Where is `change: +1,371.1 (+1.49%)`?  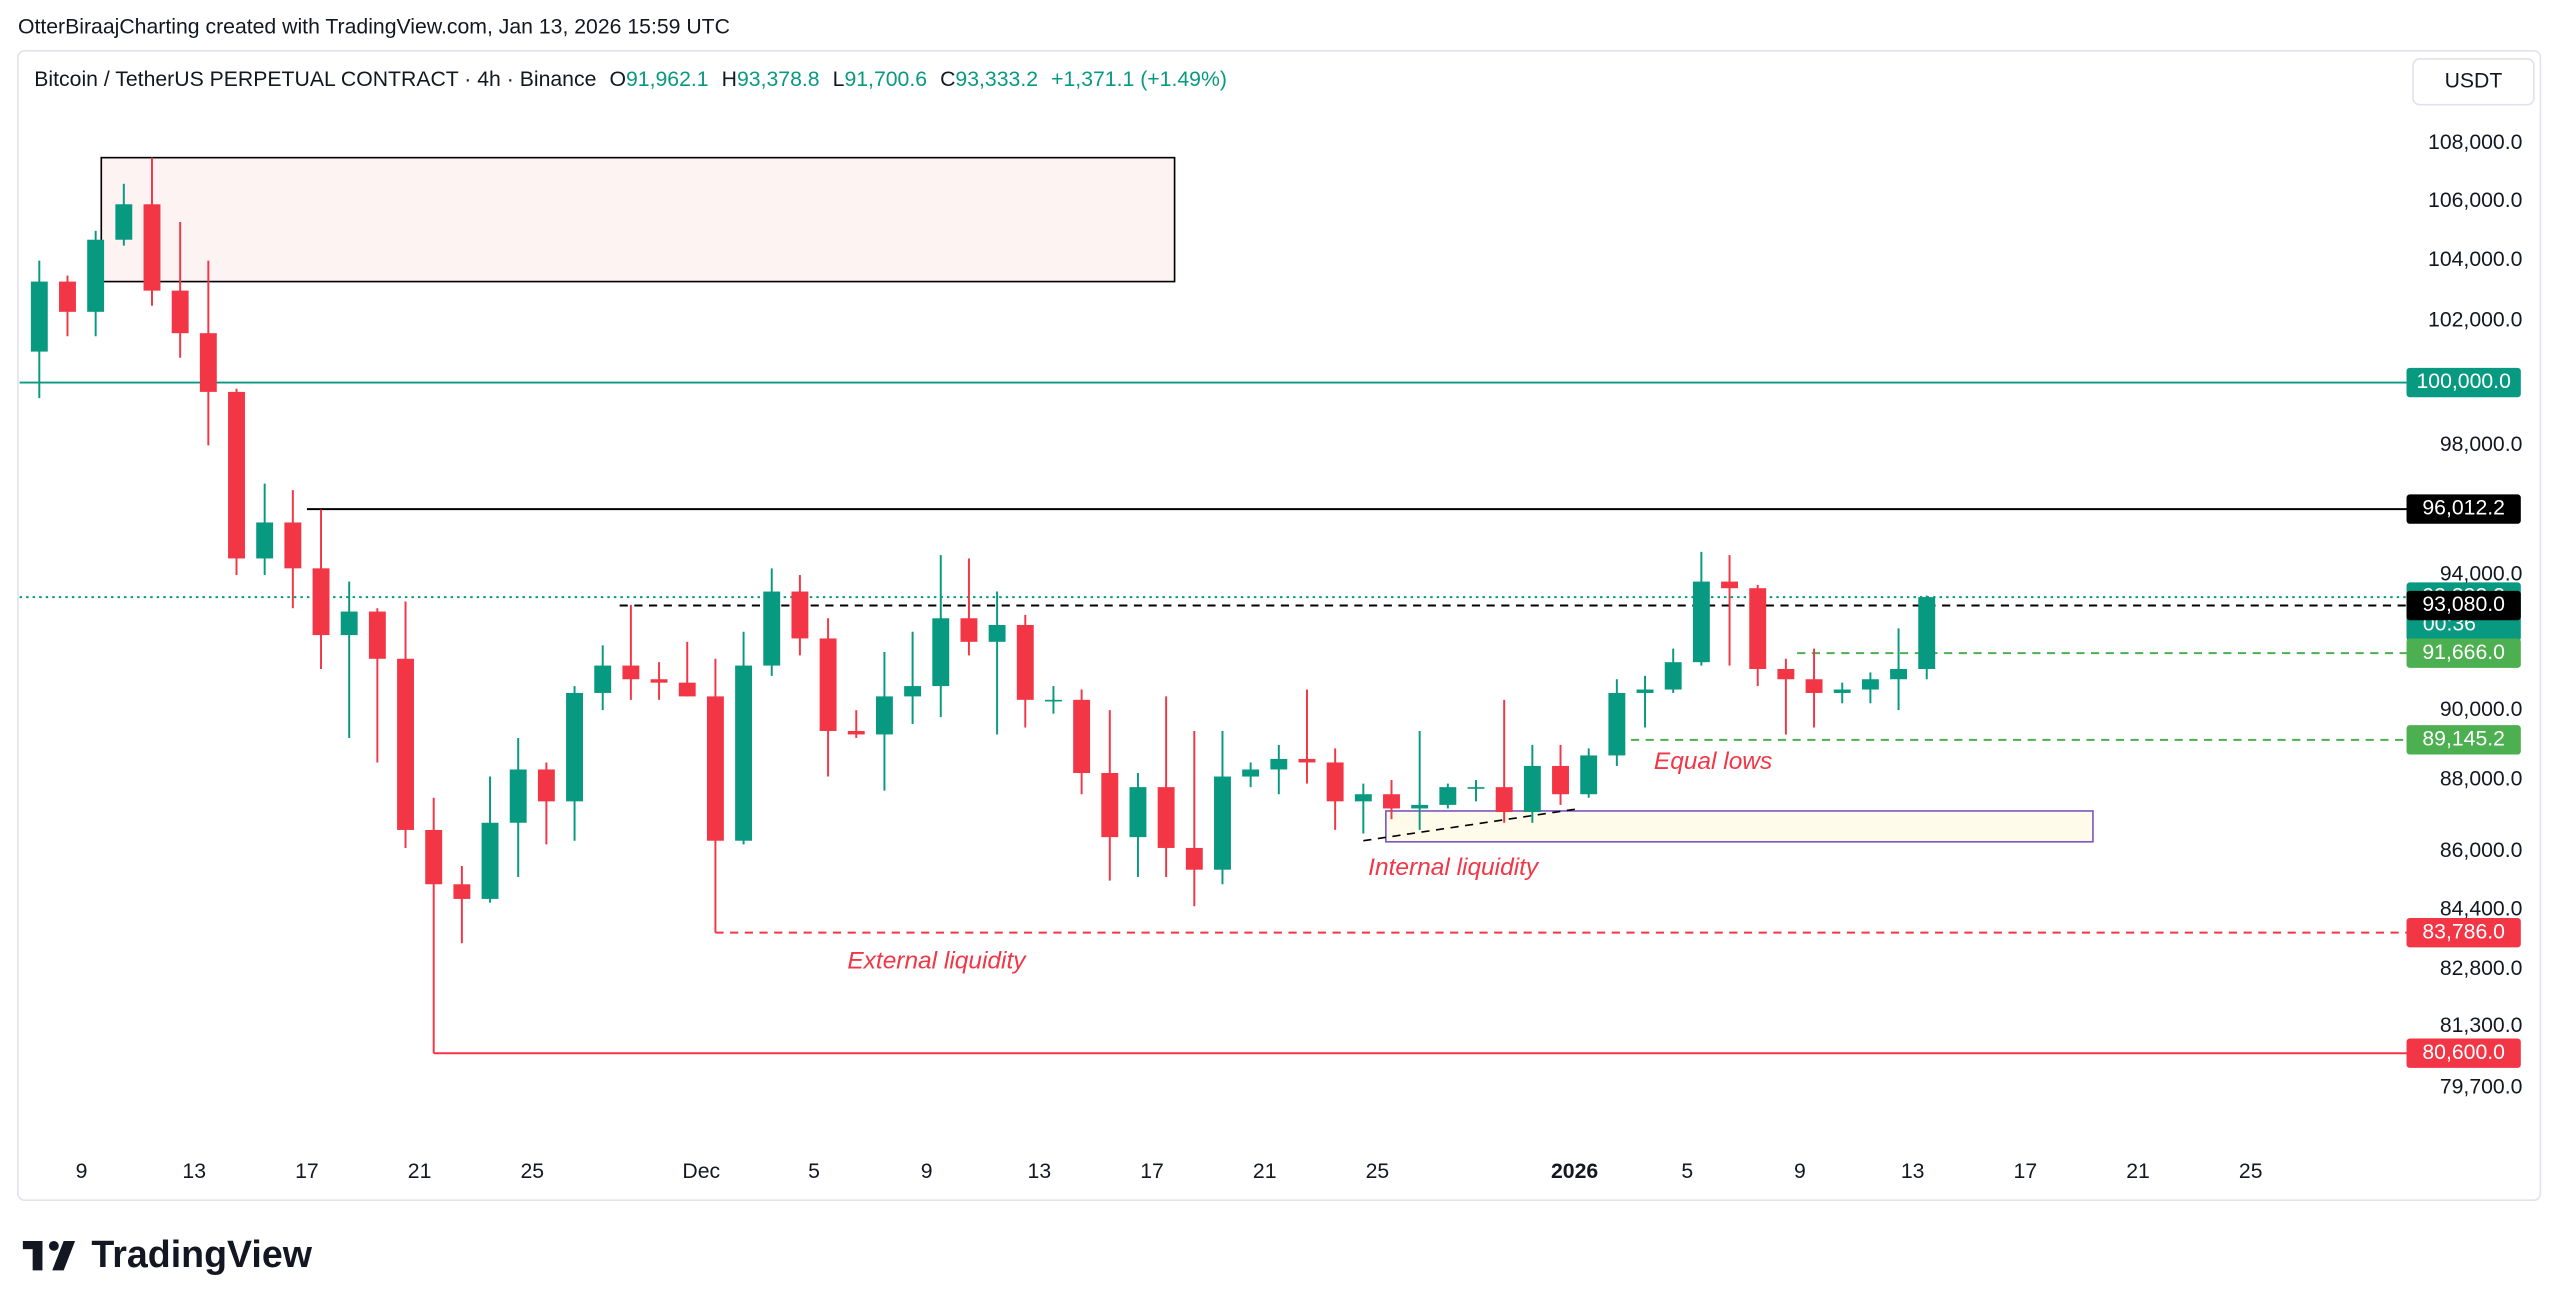
change: +1,371.1 (+1.49%) is located at coordinates (1139, 79).